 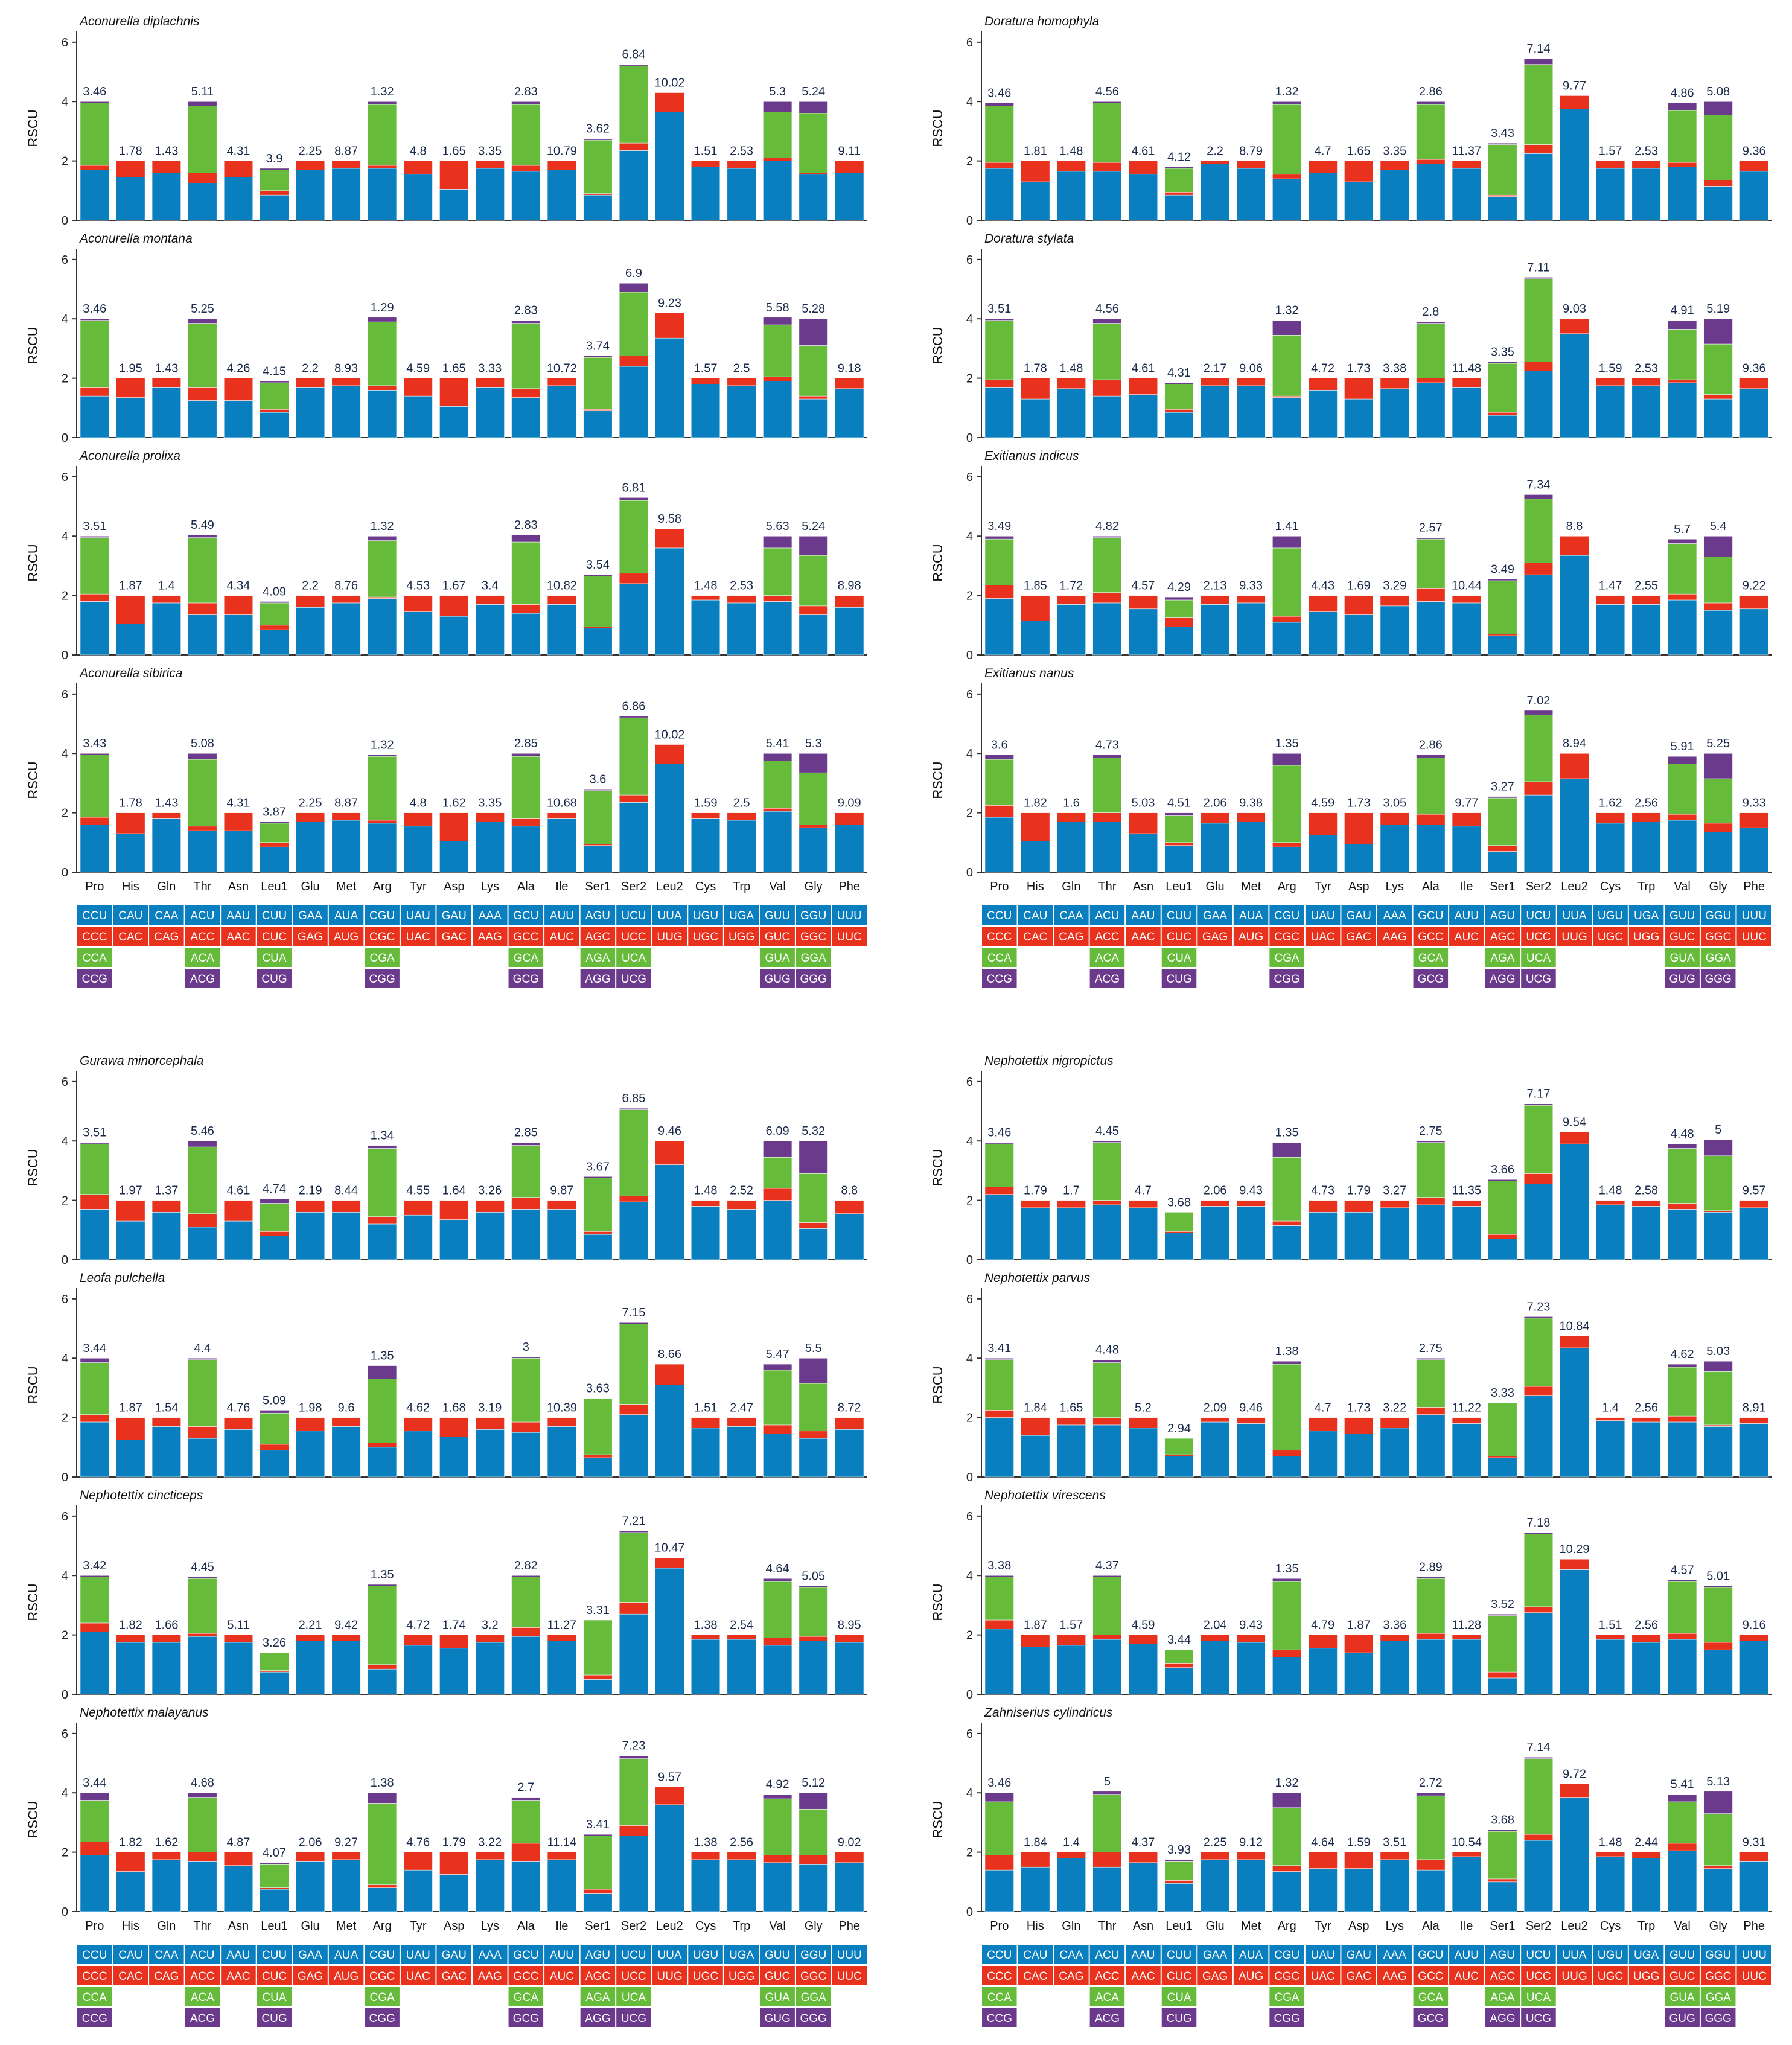 I want to click on bar-data-label: 10.29, so click(x=1574, y=1550).